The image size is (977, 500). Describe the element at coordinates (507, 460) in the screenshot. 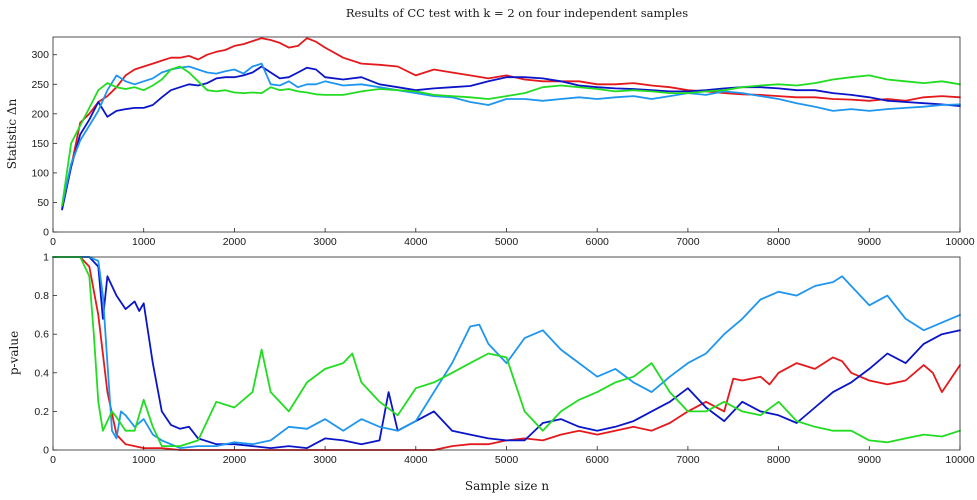

I see `pvalue-x-tick-label: 5000` at that location.